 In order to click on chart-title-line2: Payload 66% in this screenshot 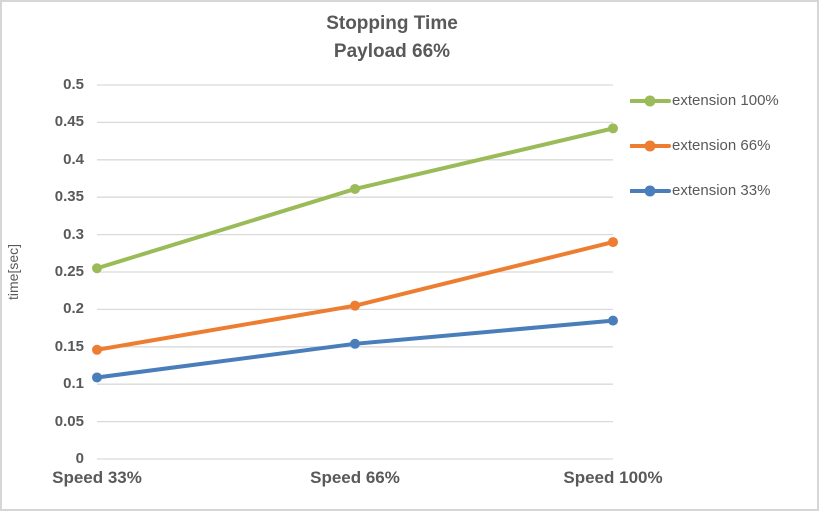, I will do `click(392, 51)`.